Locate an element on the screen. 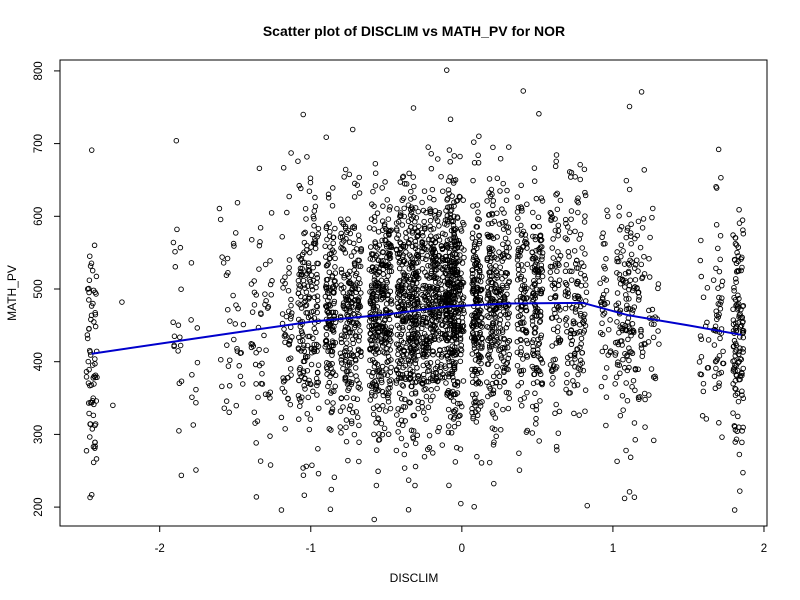 The height and width of the screenshot is (600, 800). x-tick-label: -1 is located at coordinates (311, 549).